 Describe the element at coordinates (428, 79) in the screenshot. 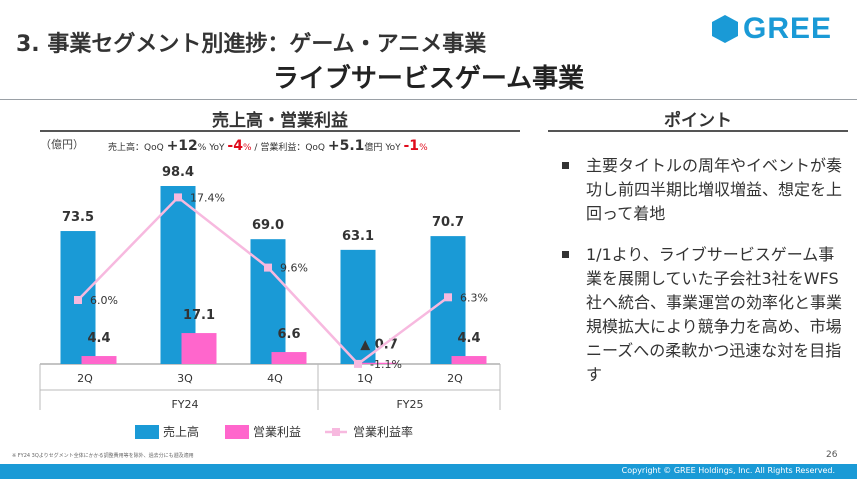

I see `page-subtitle: ライブサービスゲーム事業` at that location.